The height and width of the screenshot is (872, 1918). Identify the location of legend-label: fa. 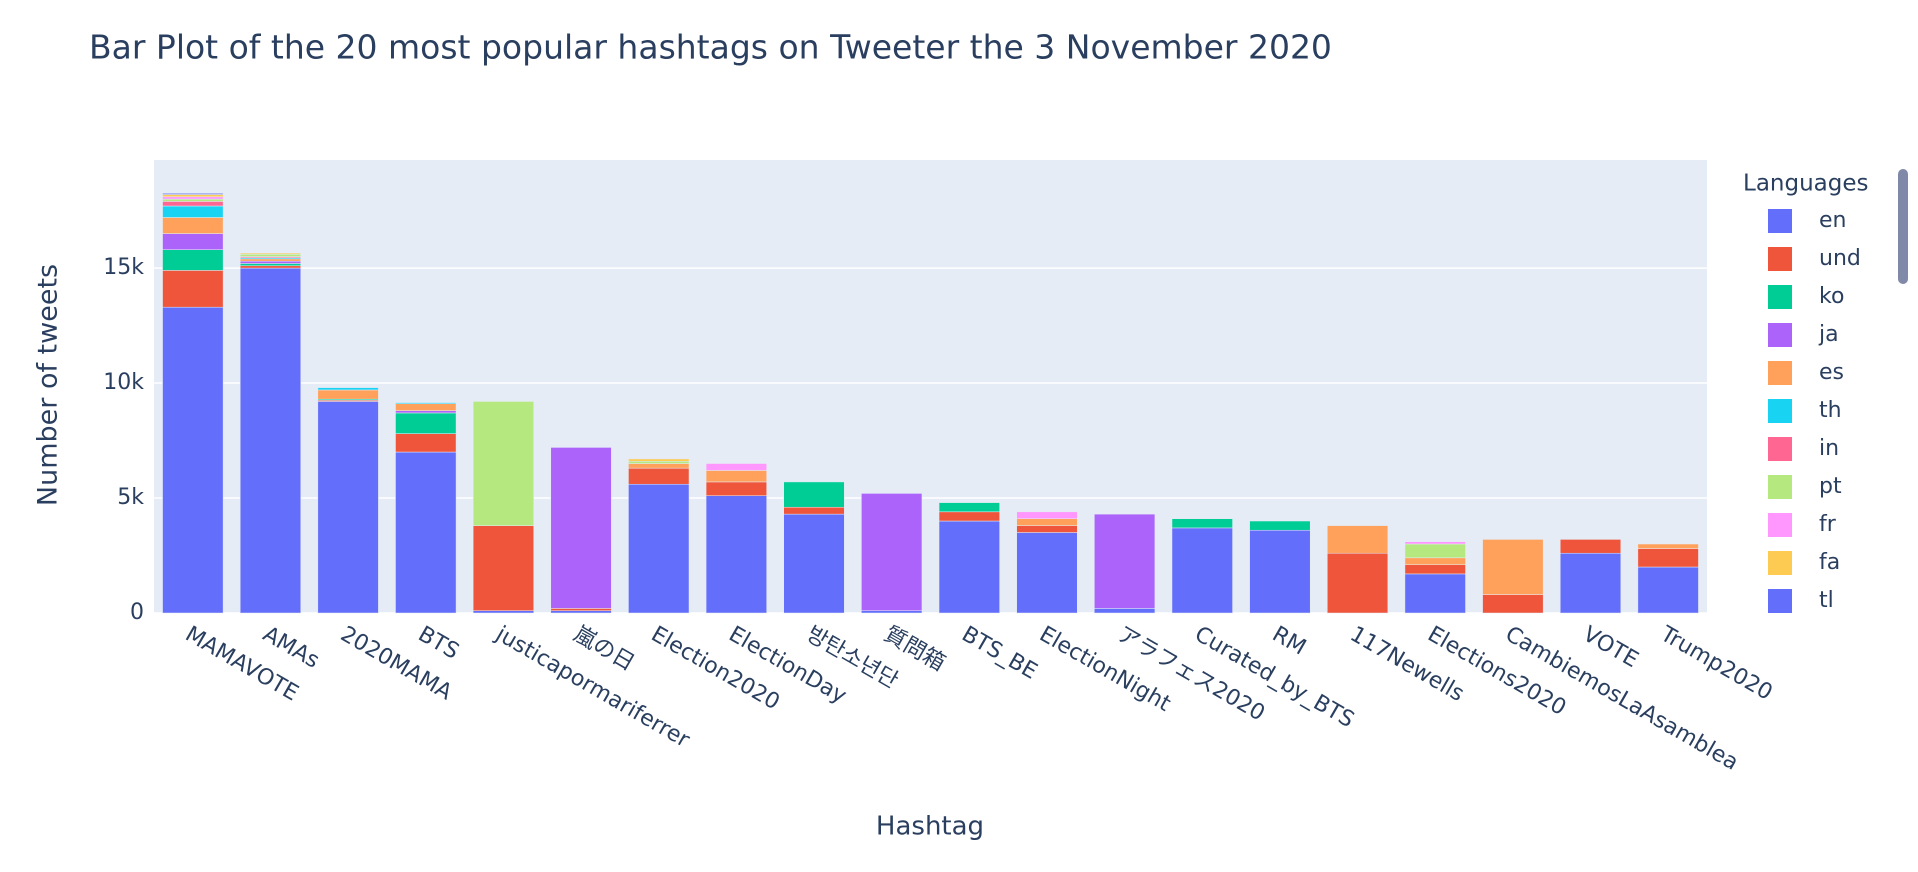
(1829, 562).